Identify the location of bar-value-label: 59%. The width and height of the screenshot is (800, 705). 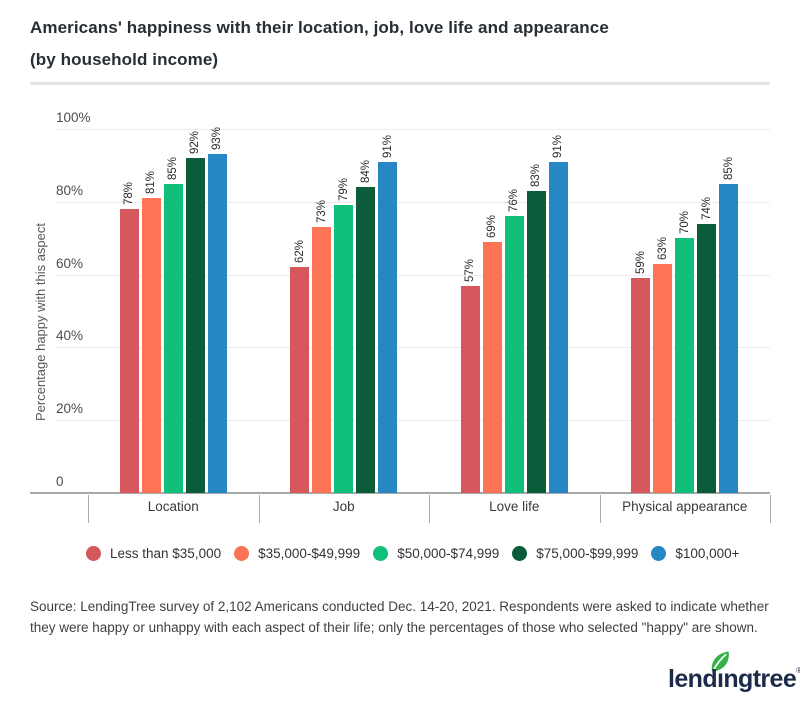
(640, 263).